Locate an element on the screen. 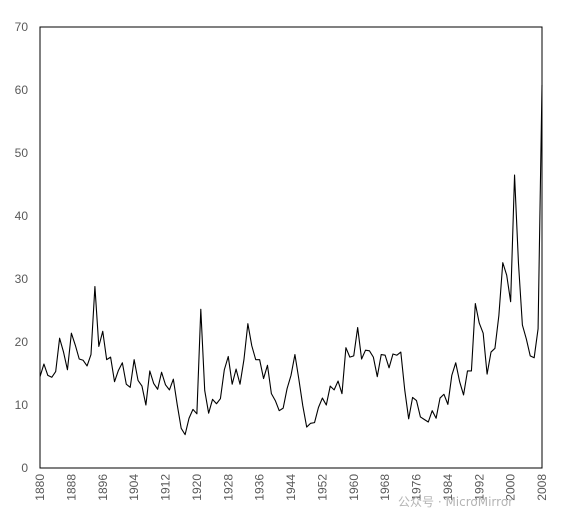  x-tick-label: 1960 is located at coordinates (354, 487).